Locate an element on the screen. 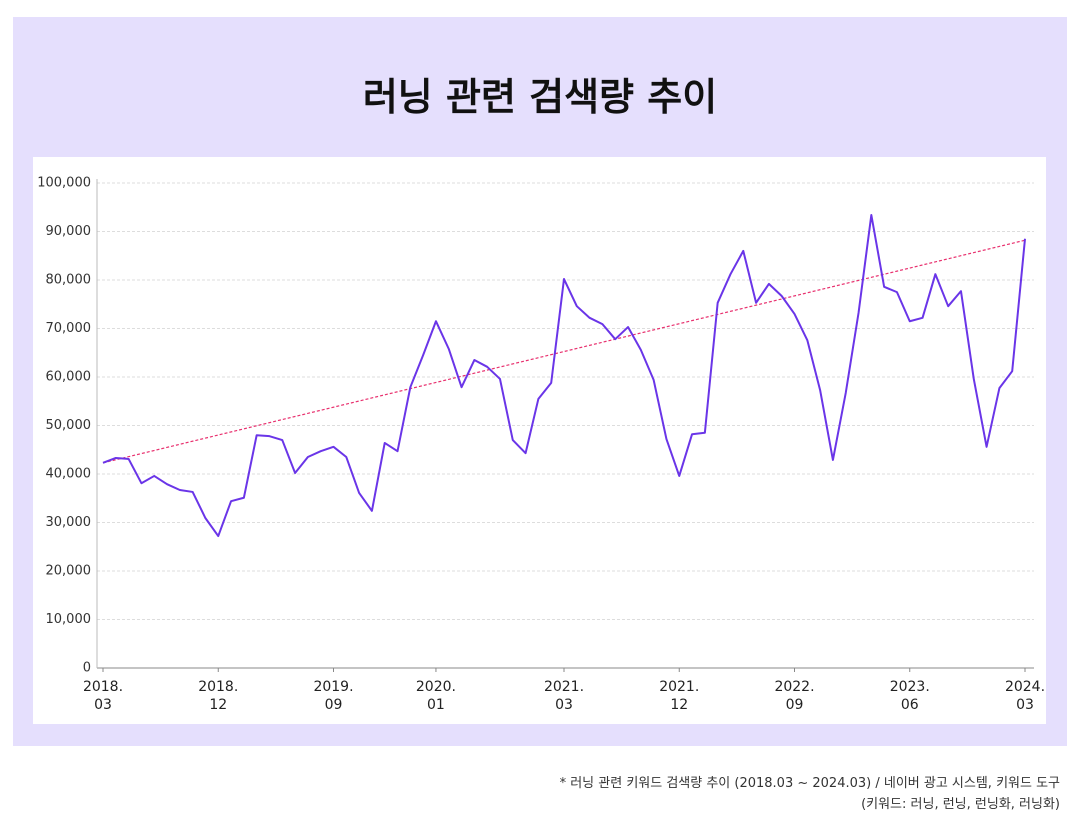 The width and height of the screenshot is (1080, 839). x-tick-label: 2018. 03 is located at coordinates (103, 696).